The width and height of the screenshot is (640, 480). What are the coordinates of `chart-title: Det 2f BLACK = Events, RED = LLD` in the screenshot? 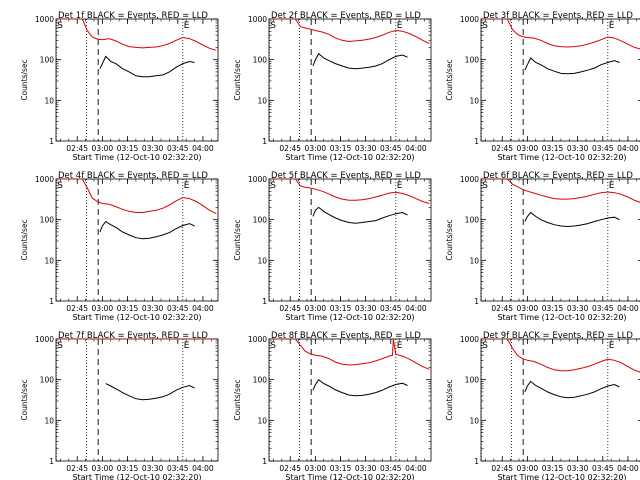 It's located at (346, 16).